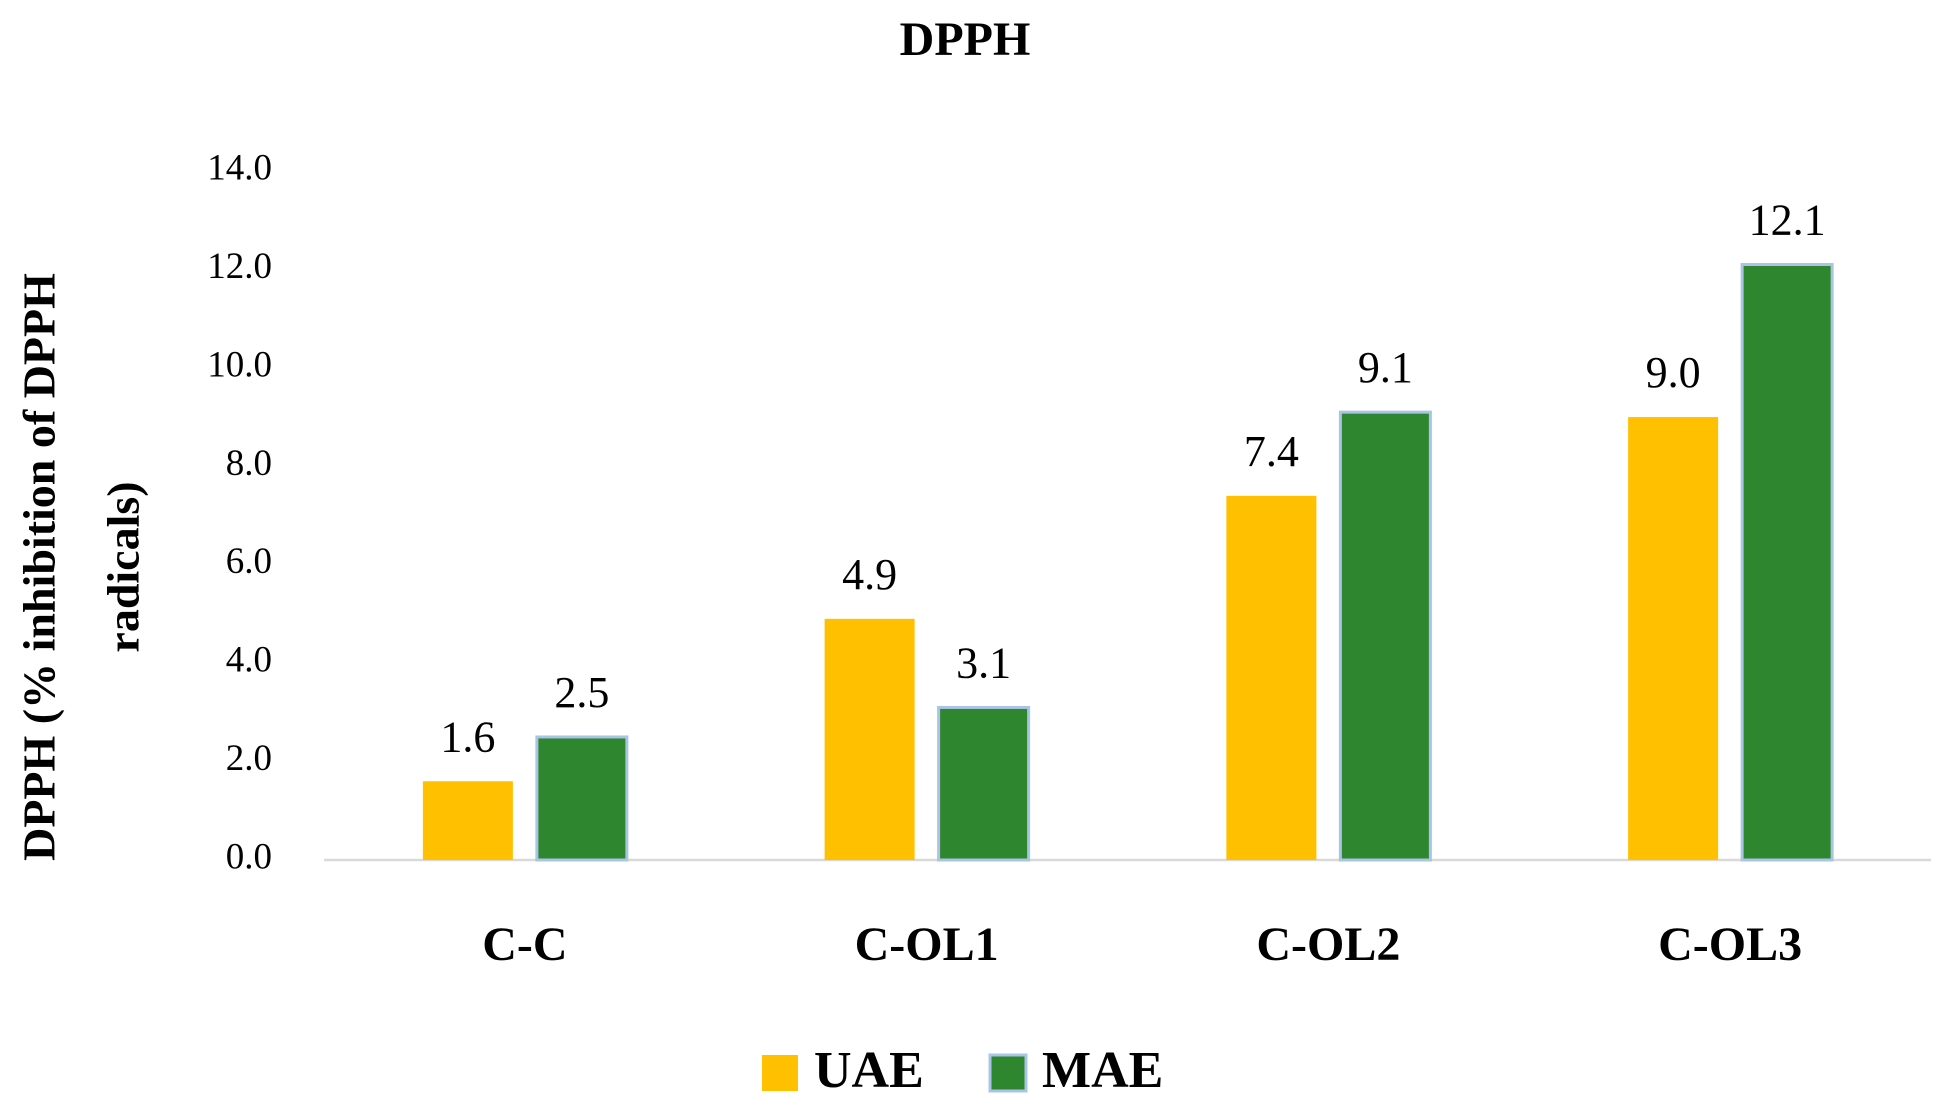  What do you see at coordinates (249, 561) in the screenshot?
I see `y-tick-label: 6.0` at bounding box center [249, 561].